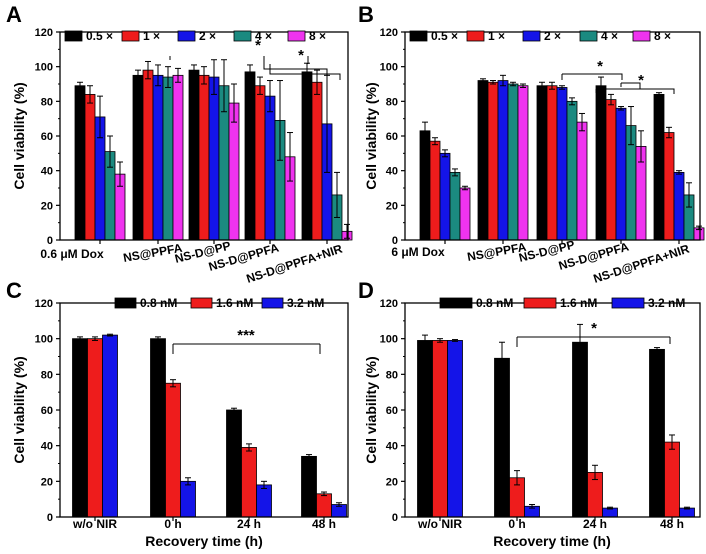 This screenshot has height=554, width=706. What do you see at coordinates (324, 524) in the screenshot?
I see `x-category-label: 48 h` at bounding box center [324, 524].